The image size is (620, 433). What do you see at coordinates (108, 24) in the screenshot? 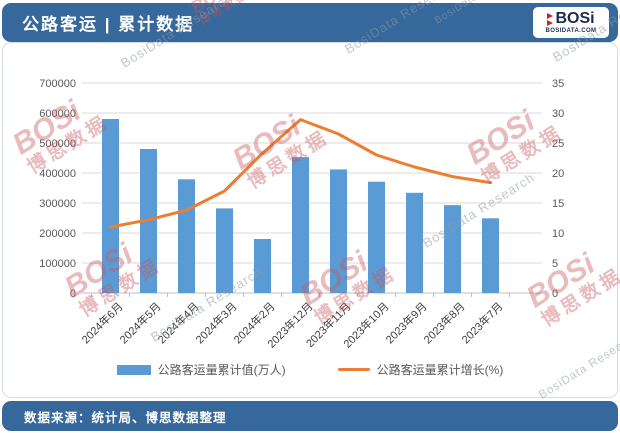
I see `page-title: 公路客运 | 累计数据` at bounding box center [108, 24].